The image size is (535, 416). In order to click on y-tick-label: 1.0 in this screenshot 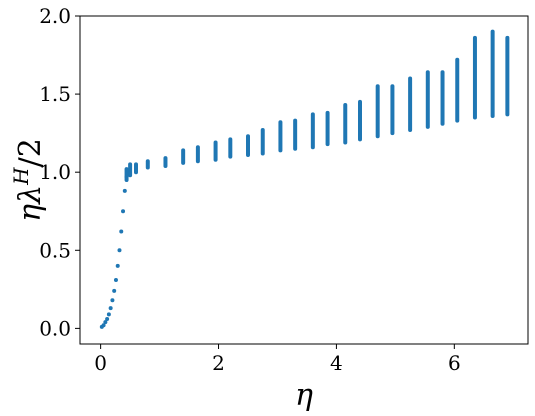, I will do `click(55, 172)`.